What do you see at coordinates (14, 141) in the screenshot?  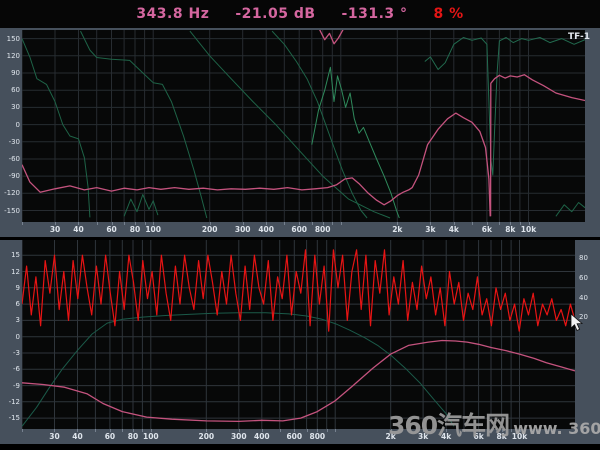 I see `y-axis-tick-label: -30` at bounding box center [14, 141].